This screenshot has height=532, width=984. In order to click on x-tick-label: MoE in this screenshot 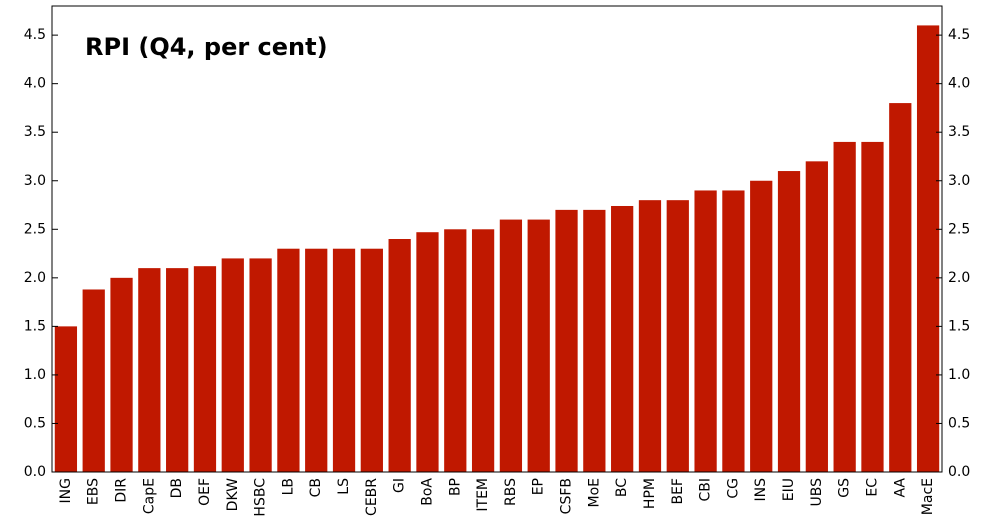, I will do `click(594, 493)`.